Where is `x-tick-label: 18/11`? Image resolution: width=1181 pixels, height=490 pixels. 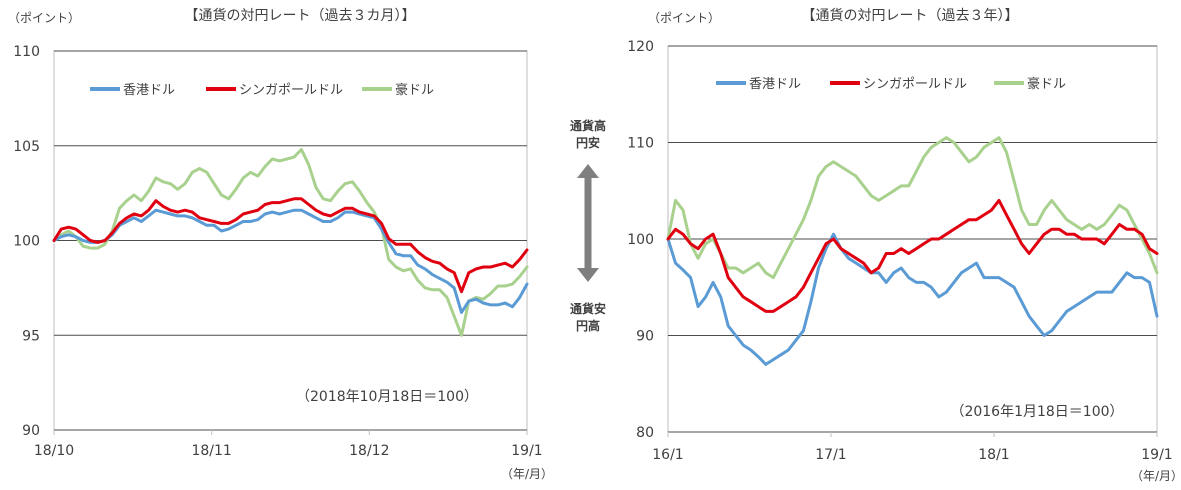 x-tick-label: 18/11 is located at coordinates (211, 451).